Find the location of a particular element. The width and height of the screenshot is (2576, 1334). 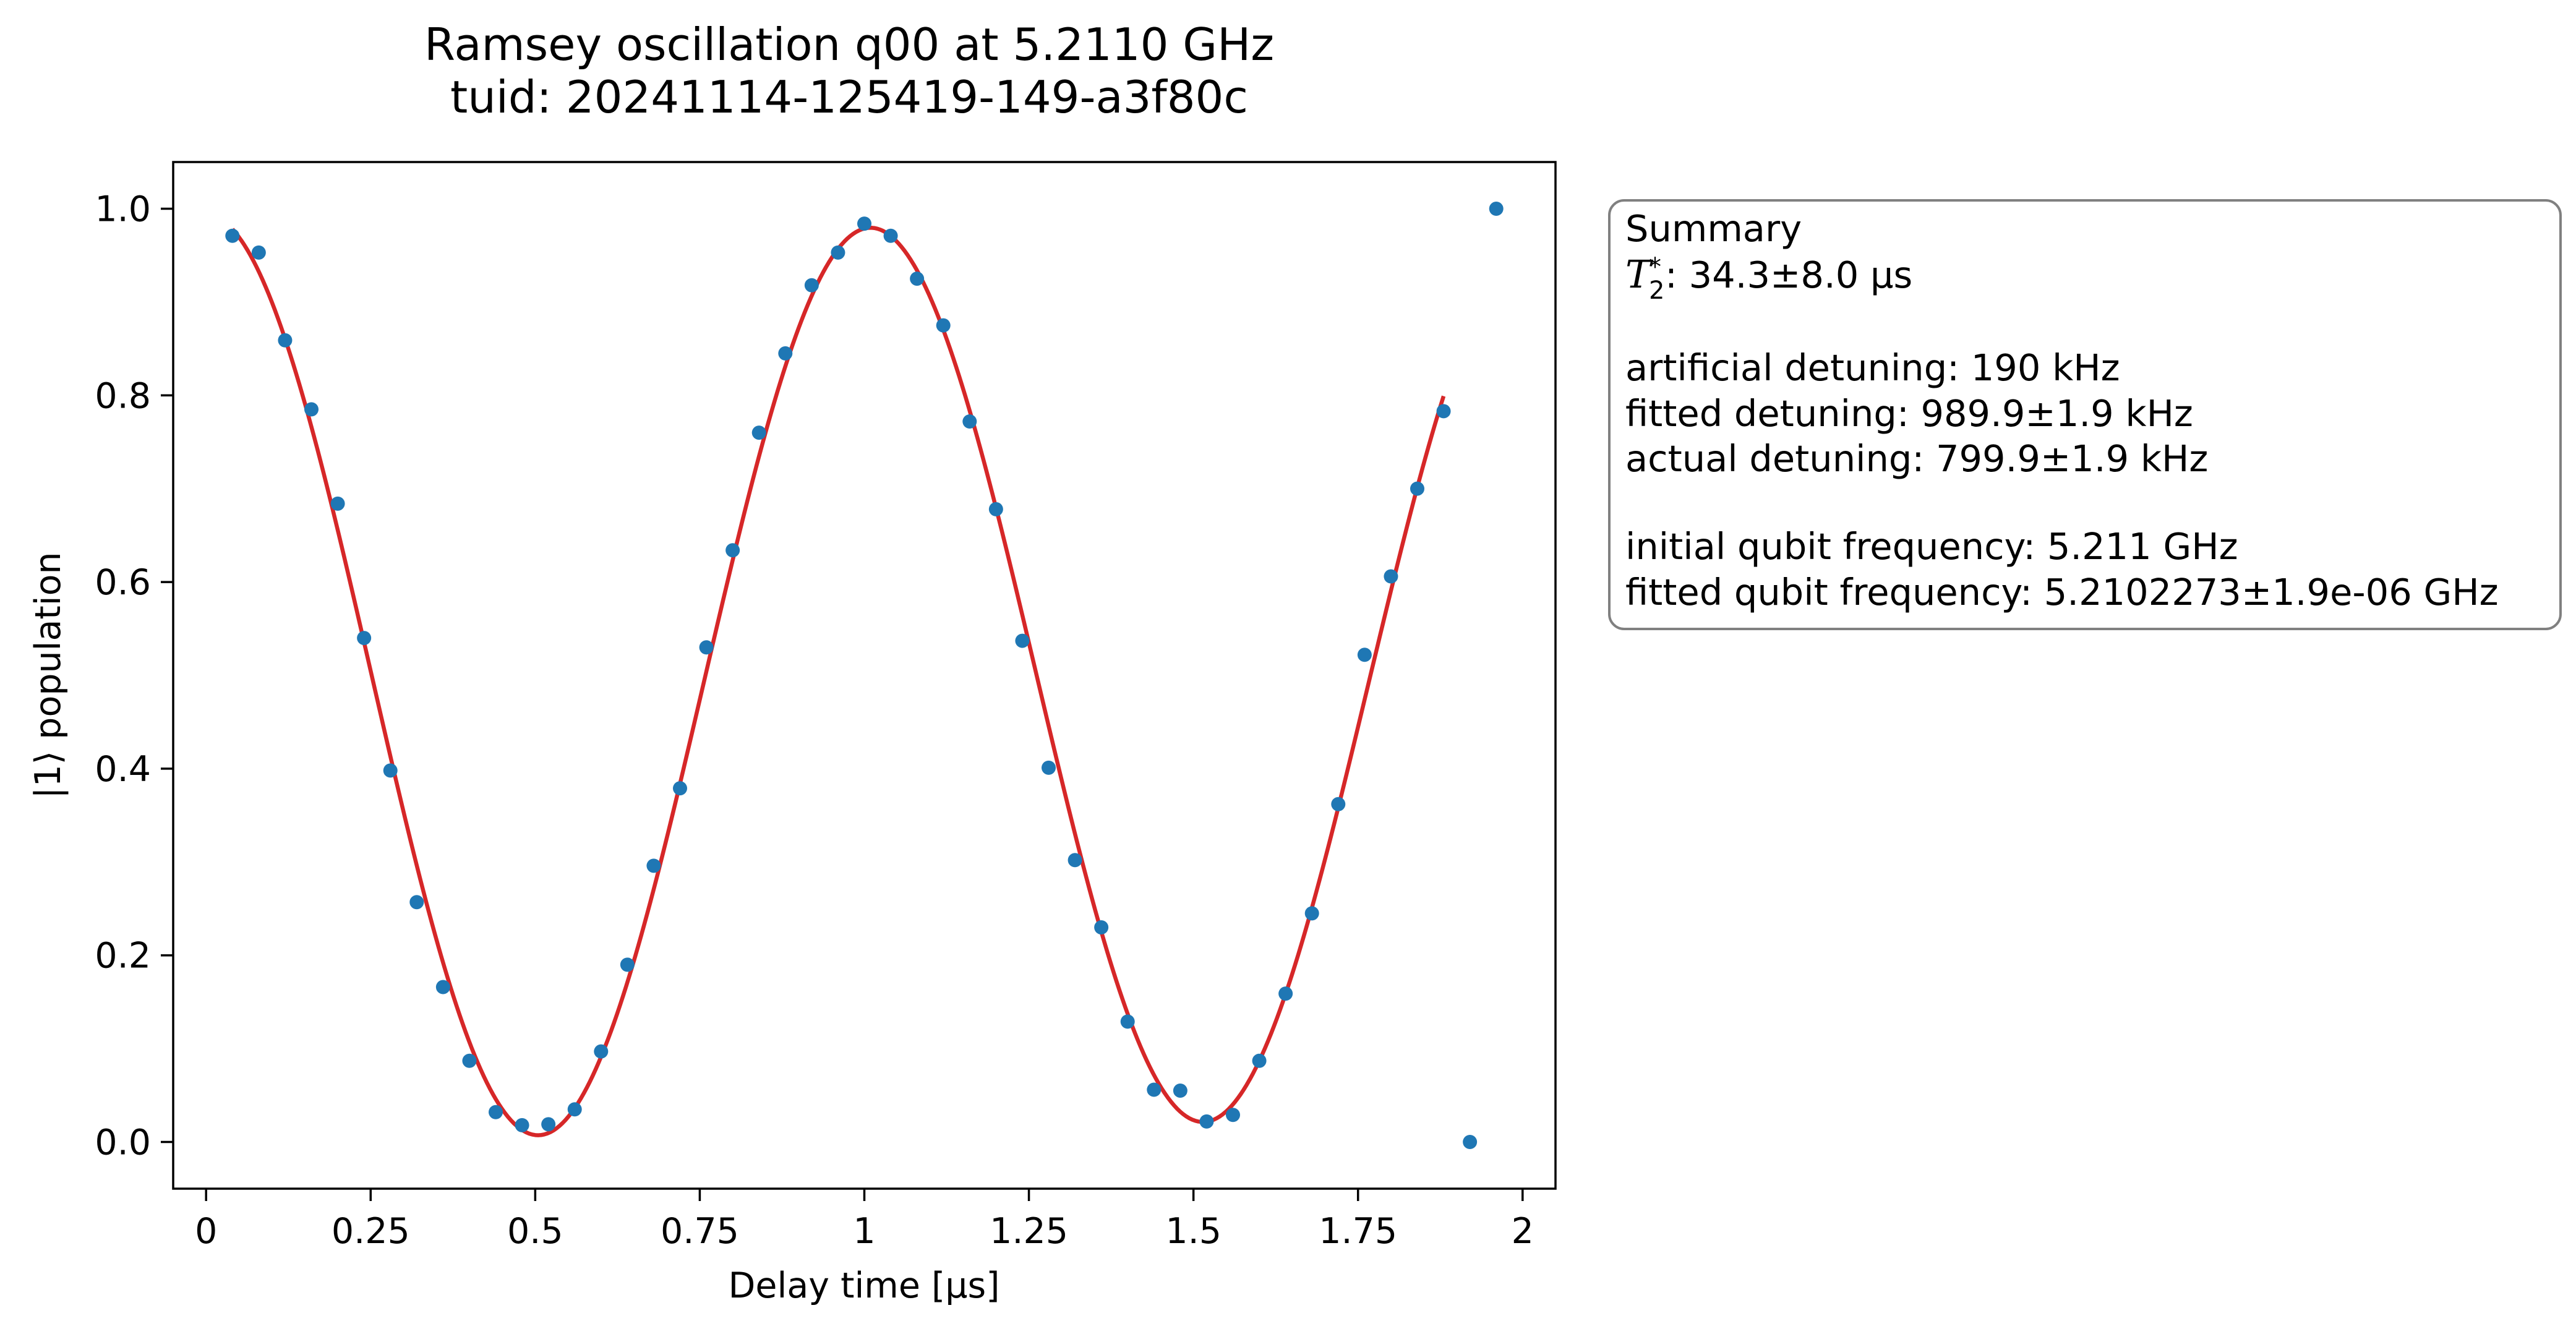

summary-fitted-detuning: fitted detuning: 989.9±1.9 kHz is located at coordinates (1909, 414).